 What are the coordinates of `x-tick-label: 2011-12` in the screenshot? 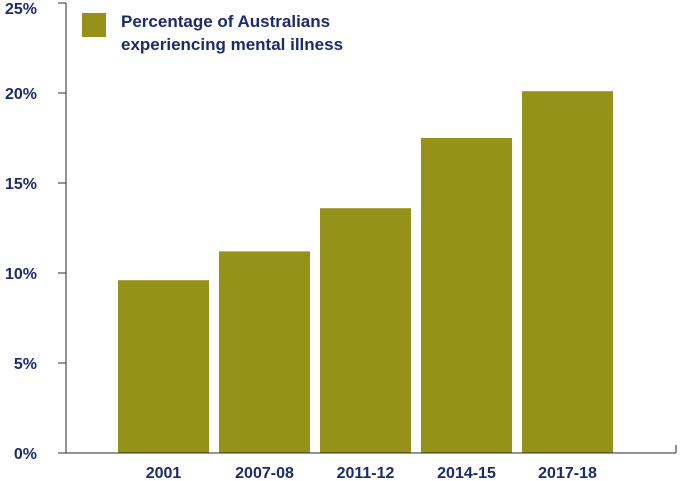 It's located at (366, 473).